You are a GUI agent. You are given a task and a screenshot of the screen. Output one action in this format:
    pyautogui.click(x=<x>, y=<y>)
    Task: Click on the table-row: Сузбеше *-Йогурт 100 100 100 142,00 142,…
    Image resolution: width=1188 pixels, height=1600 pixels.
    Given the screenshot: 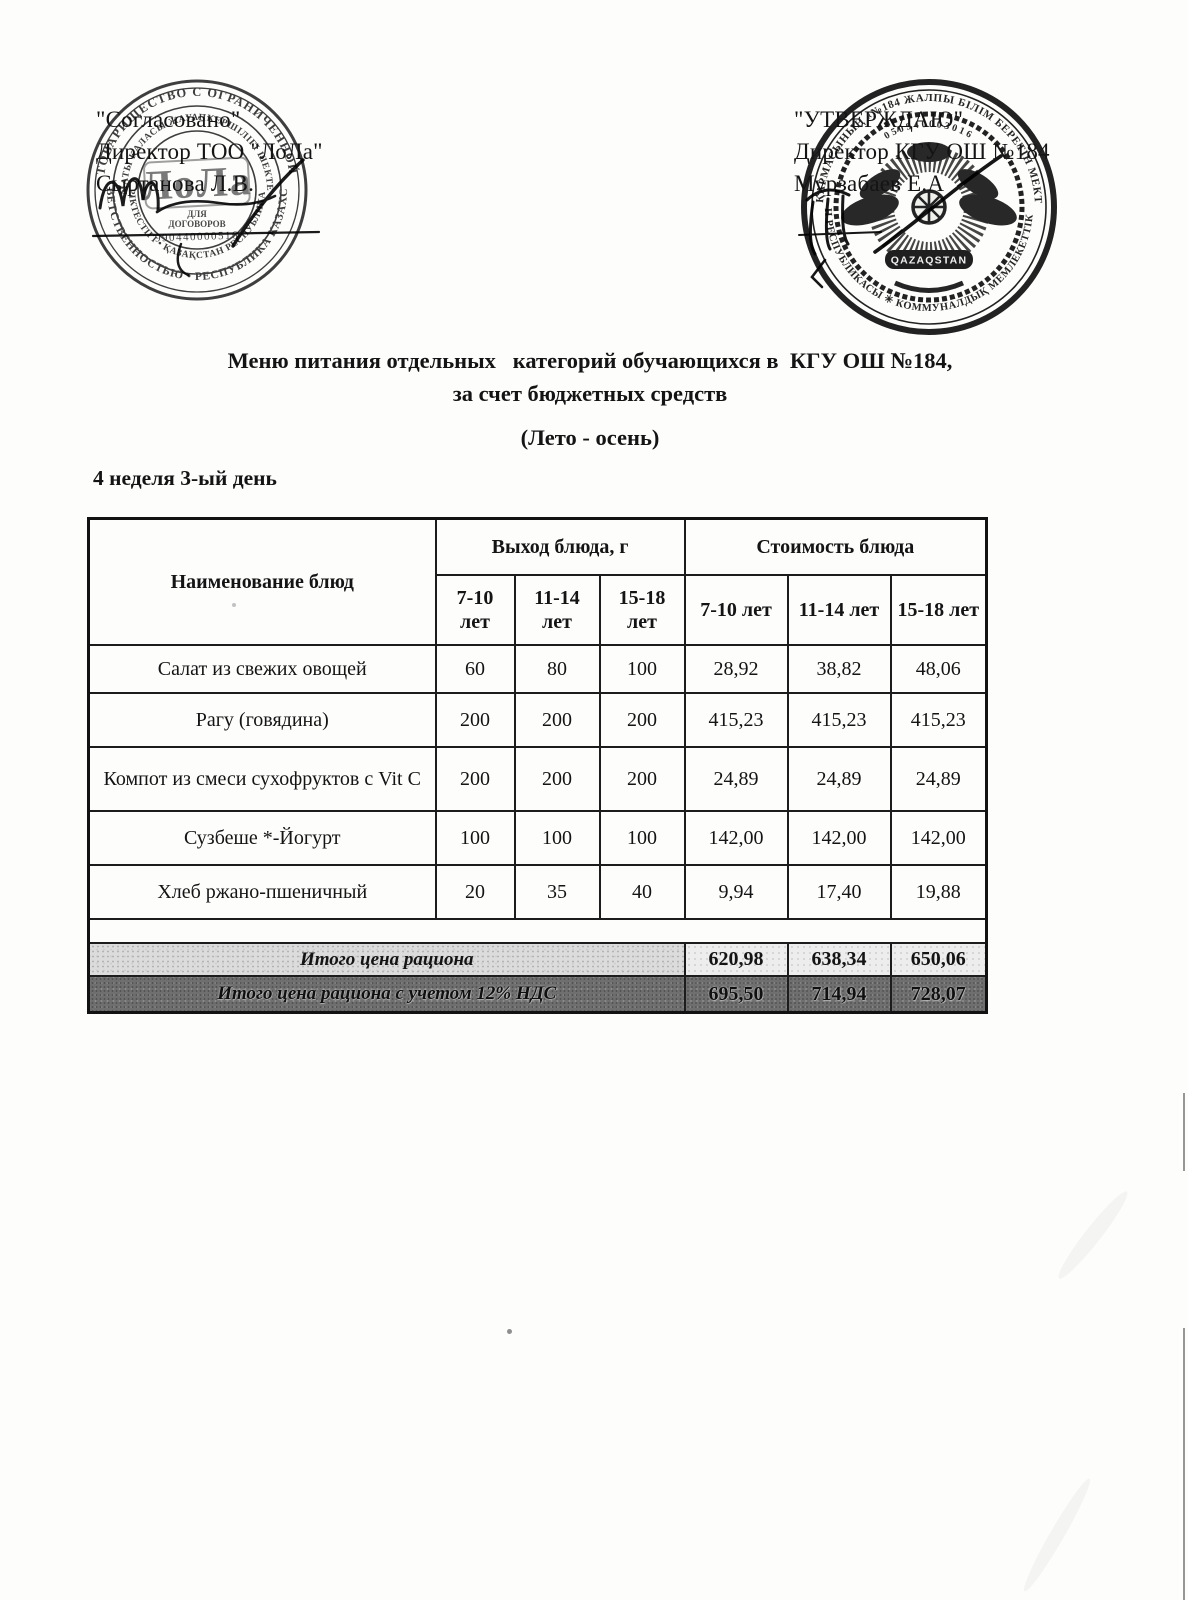 What is the action you would take?
    pyautogui.click(x=537, y=838)
    